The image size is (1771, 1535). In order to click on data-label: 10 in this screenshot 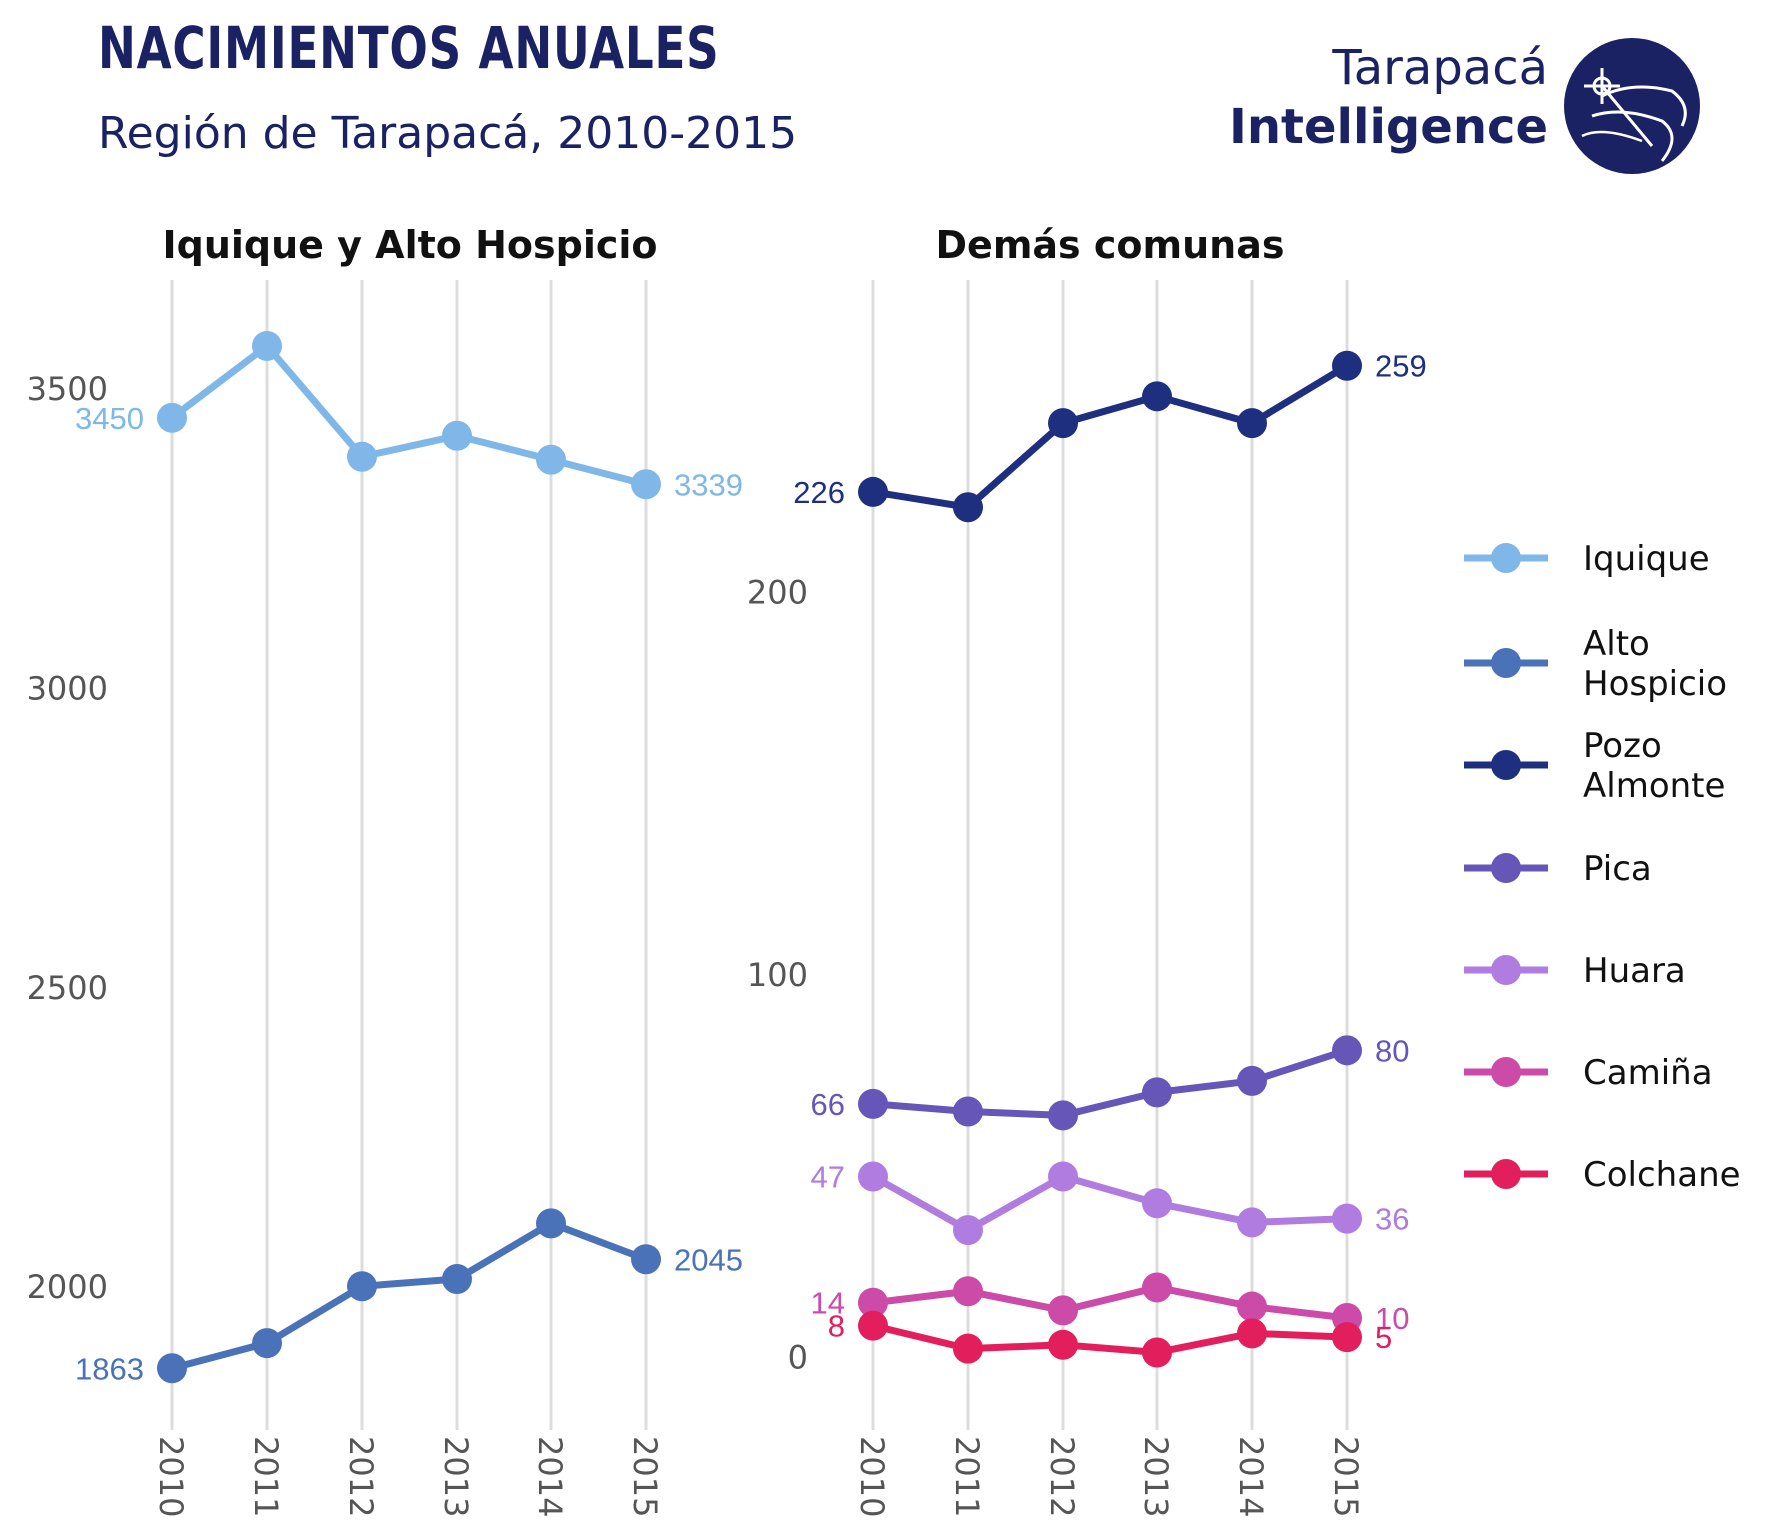, I will do `click(1392, 1318)`.